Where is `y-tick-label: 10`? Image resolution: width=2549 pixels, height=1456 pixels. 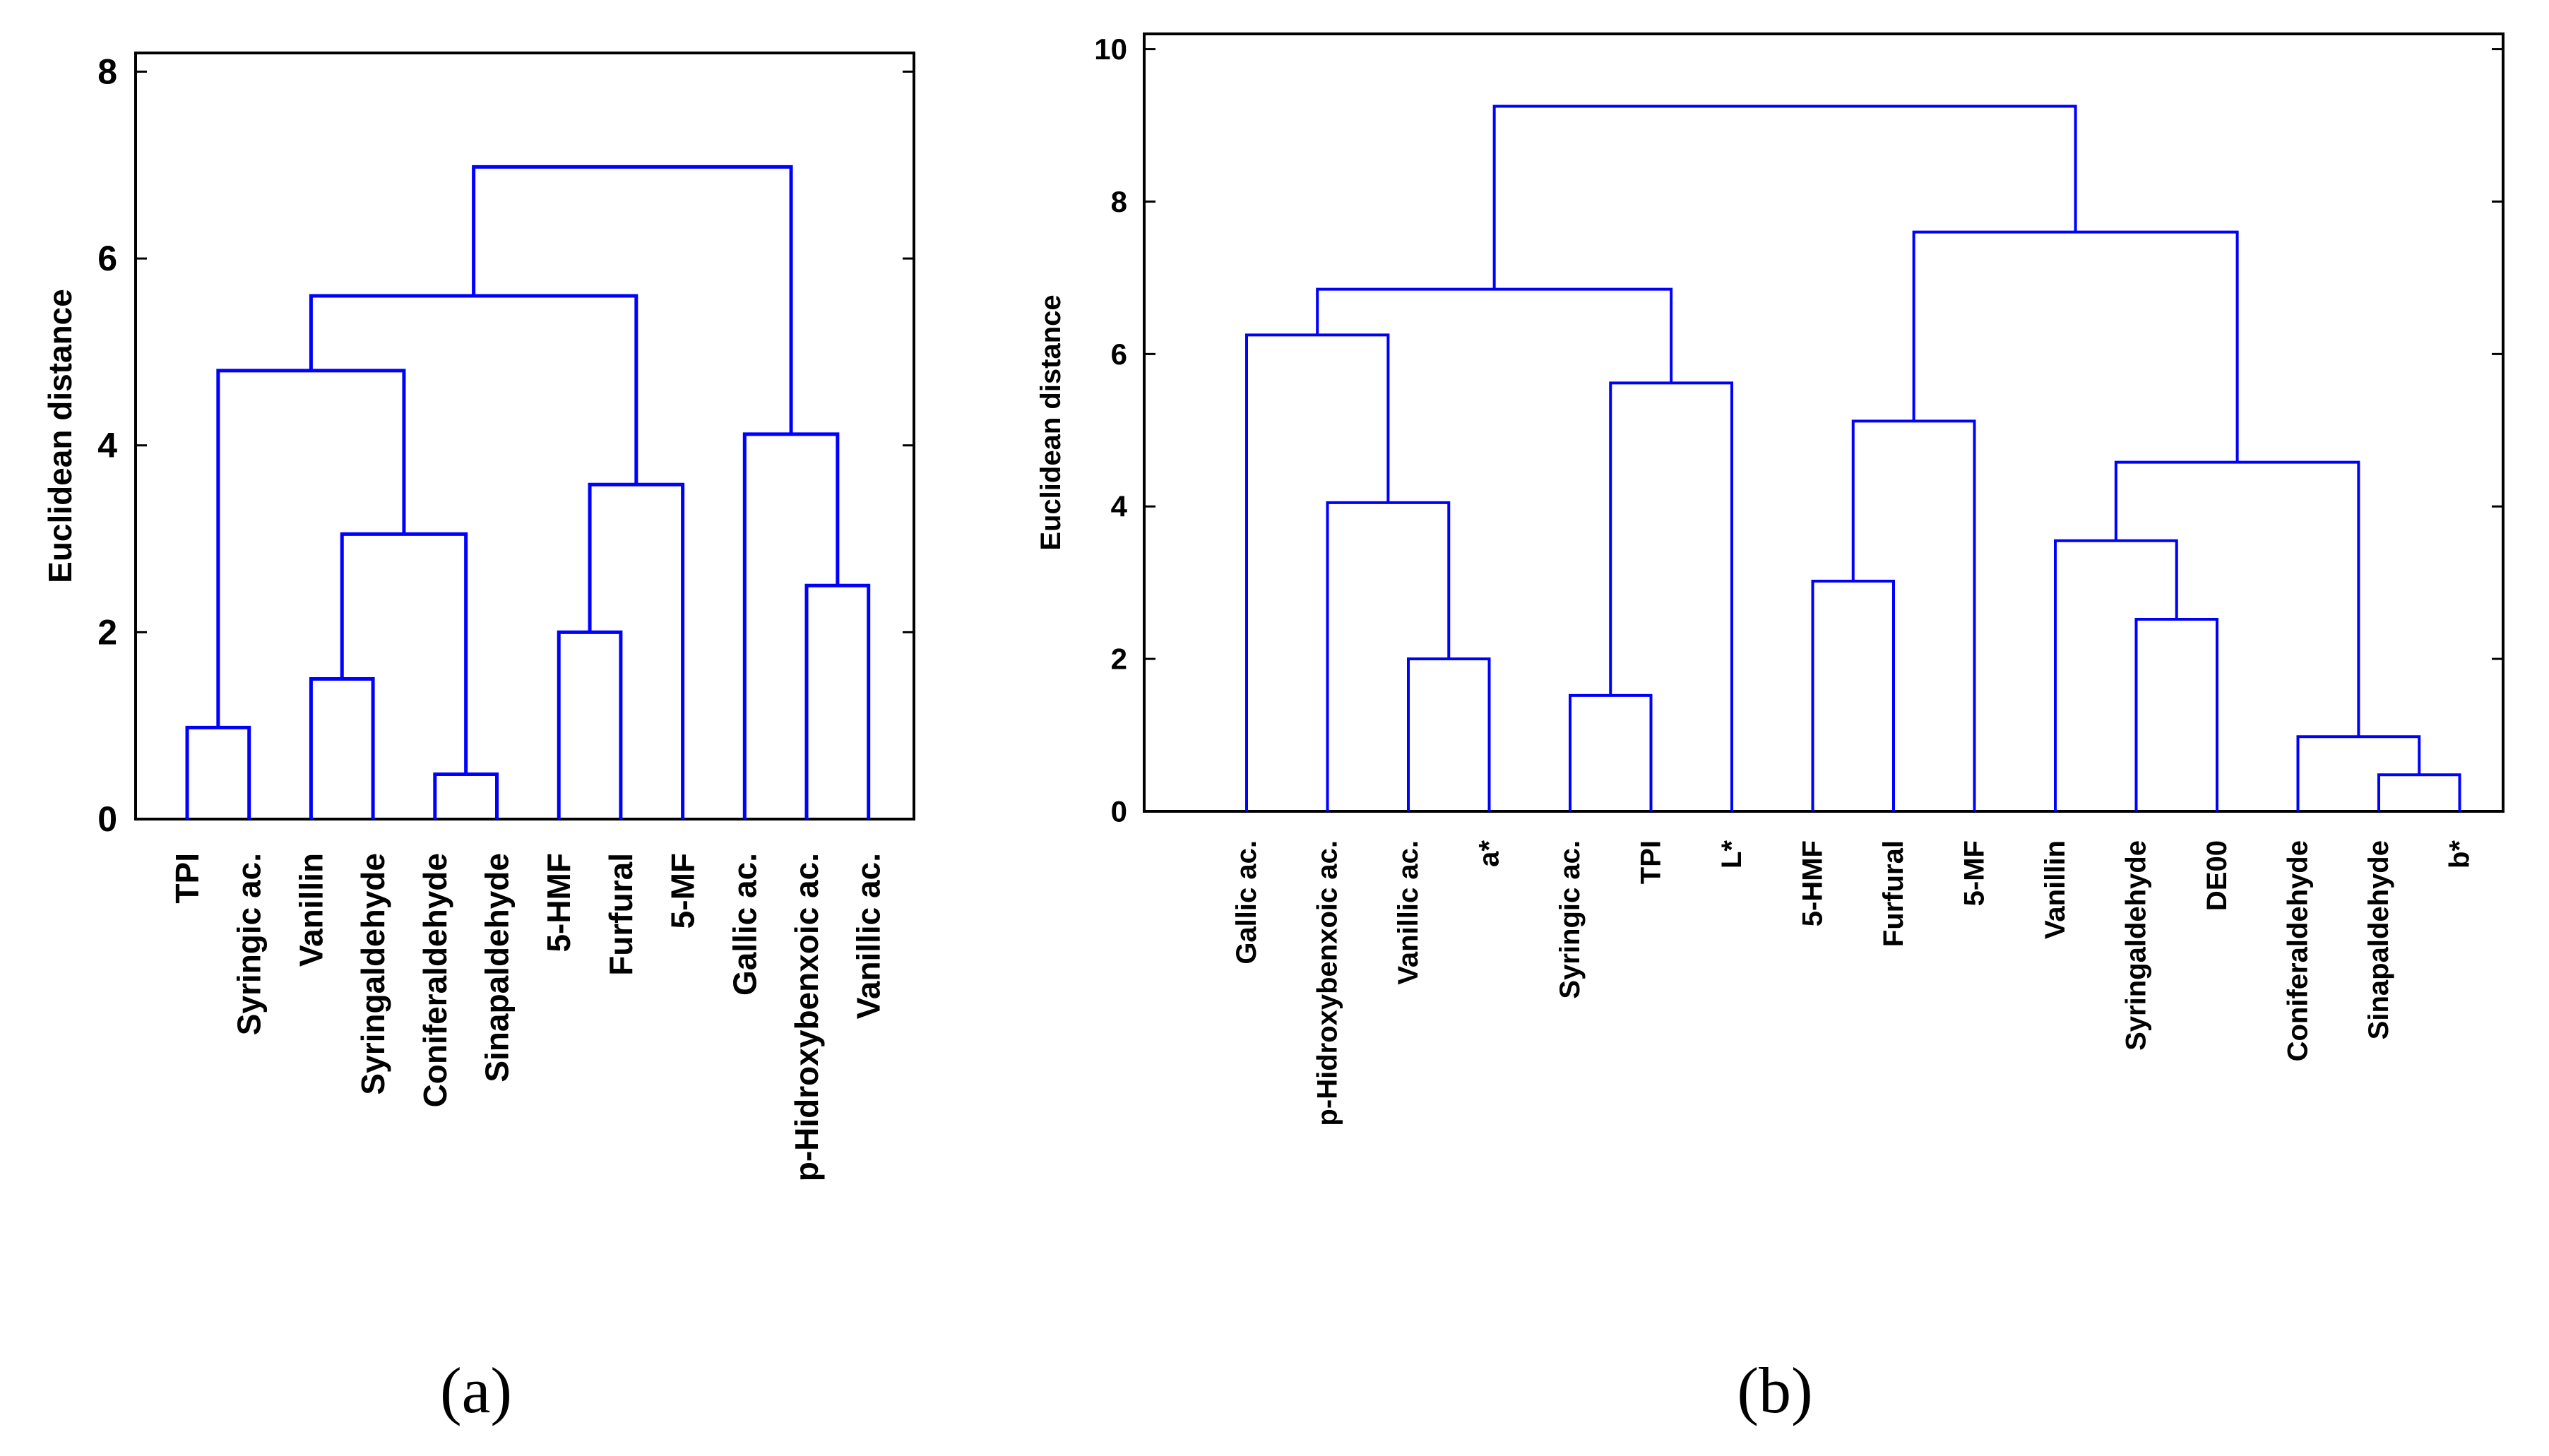
y-tick-label: 10 is located at coordinates (1110, 49).